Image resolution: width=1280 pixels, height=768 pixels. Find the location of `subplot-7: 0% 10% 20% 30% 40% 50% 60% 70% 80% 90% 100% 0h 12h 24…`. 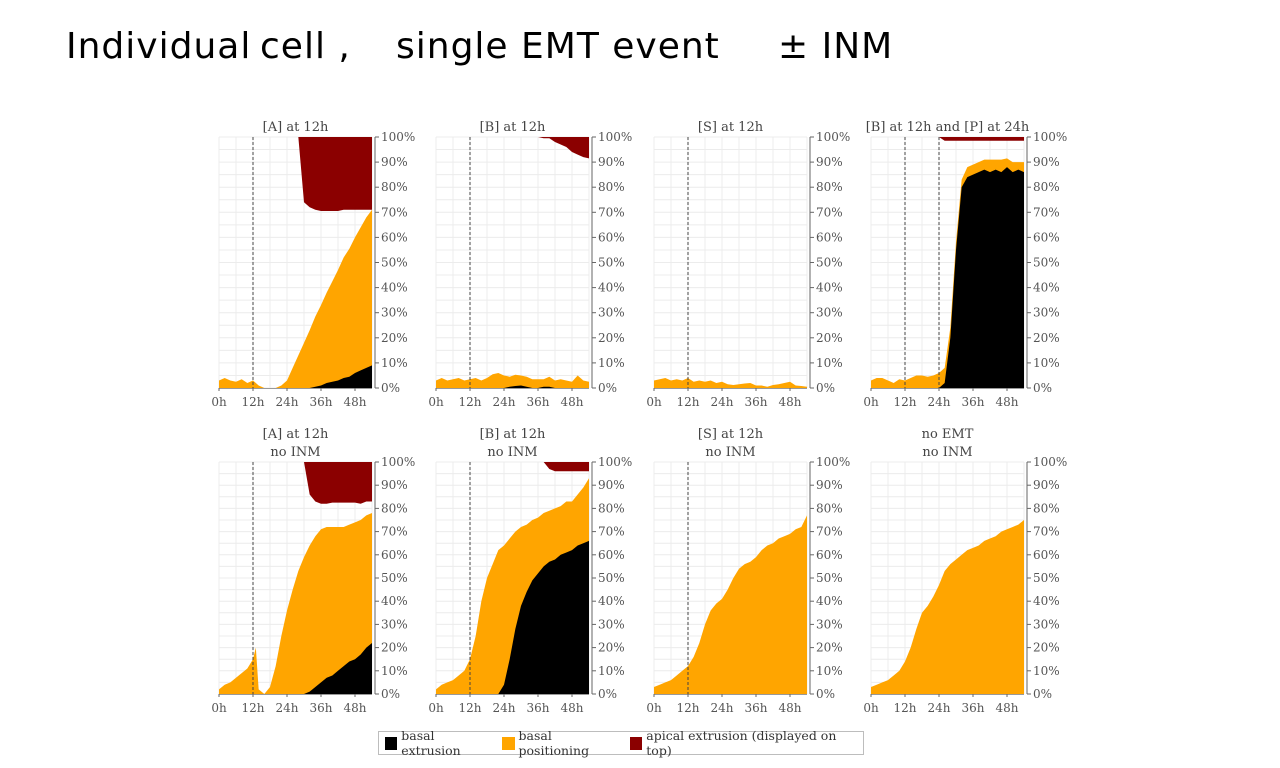

subplot-7: 0% 10% 20% 30% 40% 50% 60% 70% 80% 90% 100% 0h 12h 24… is located at coordinates (748, 571).